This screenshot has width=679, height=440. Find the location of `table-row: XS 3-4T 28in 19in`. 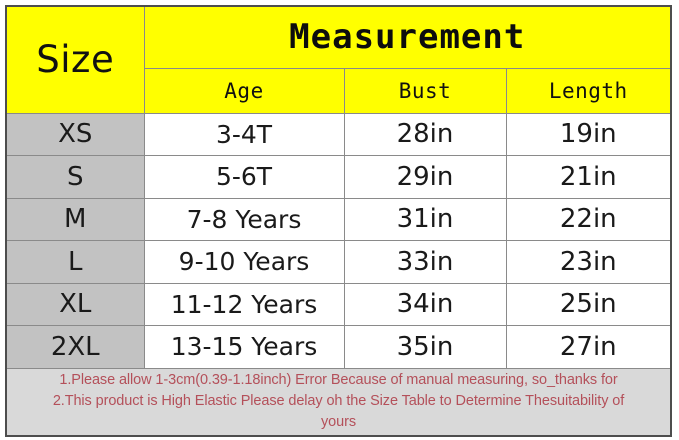

table-row: XS 3-4T 28in 19in is located at coordinates (338, 134).